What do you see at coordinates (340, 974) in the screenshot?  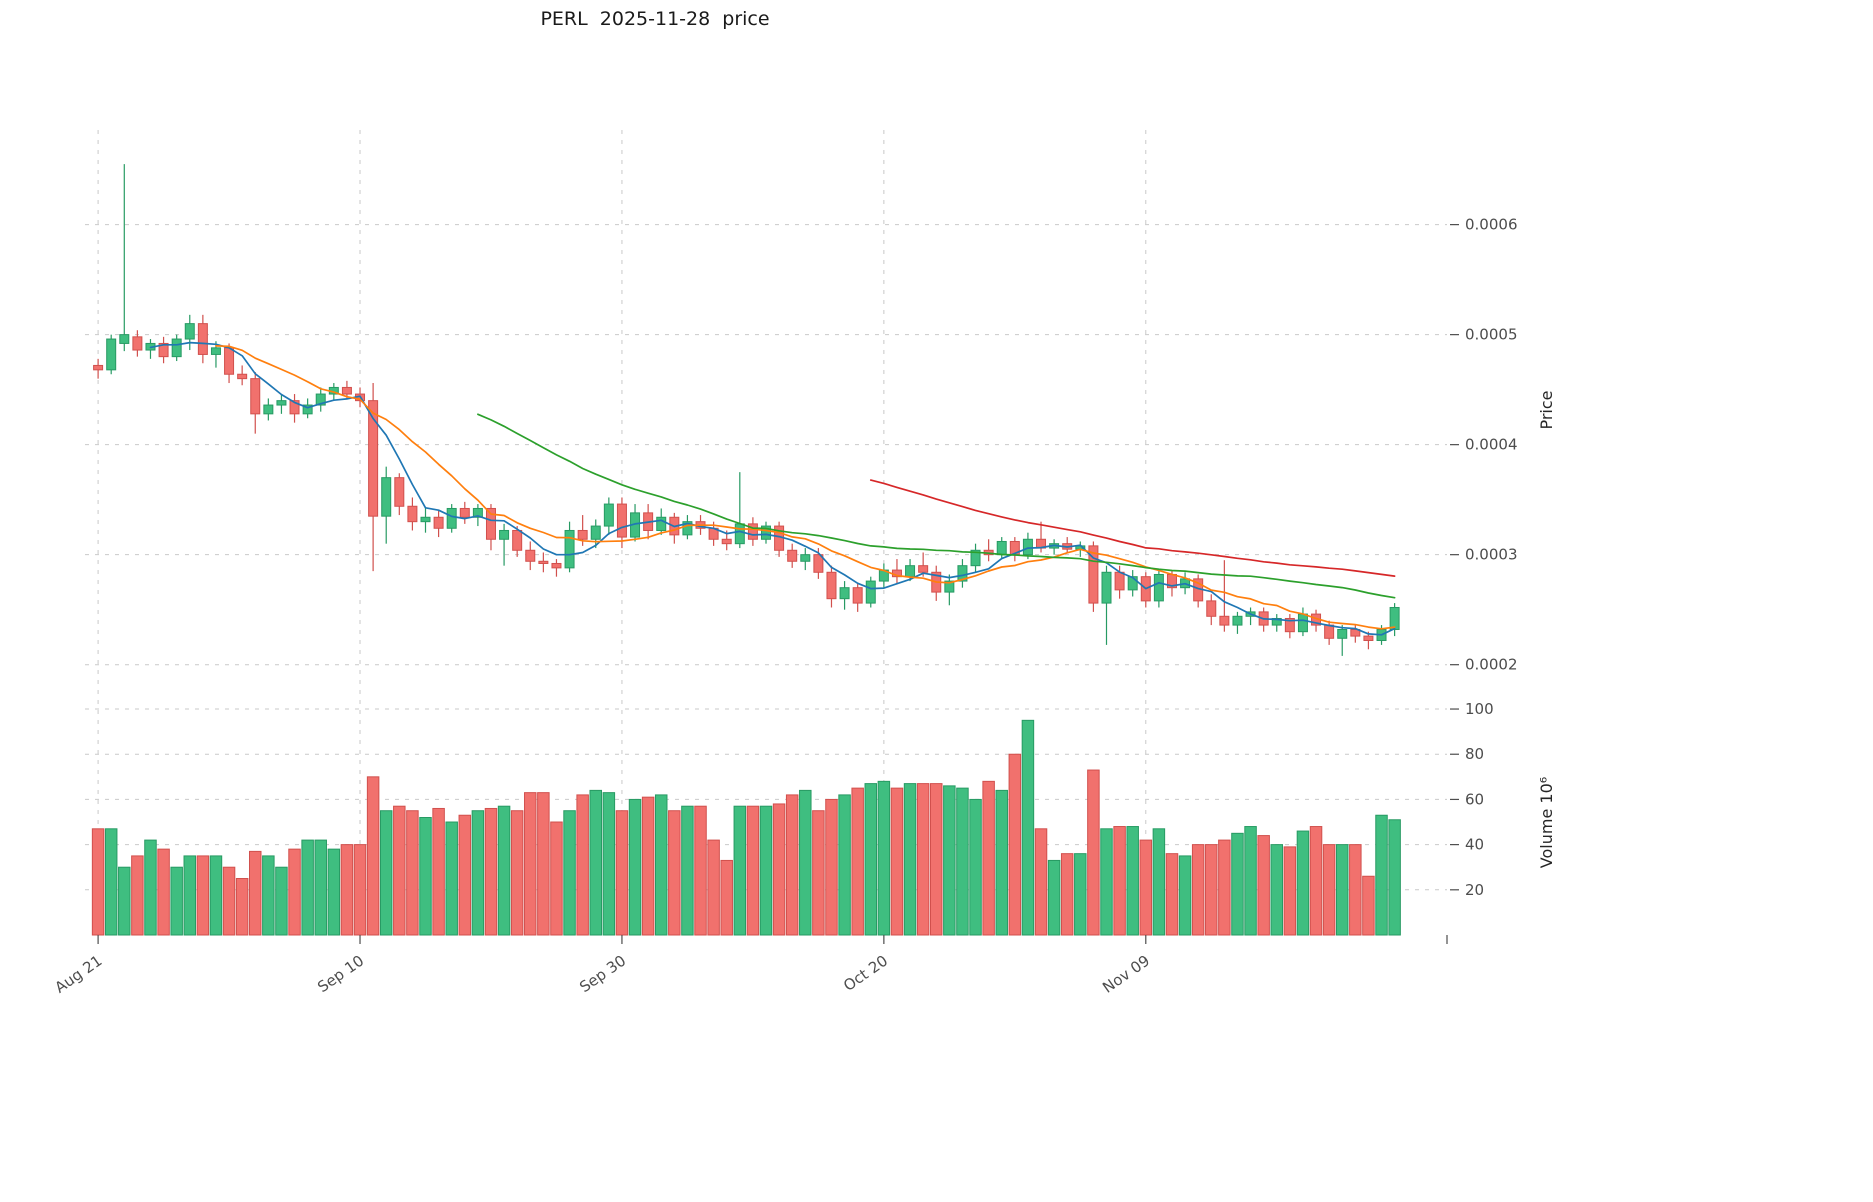 I see `x-tick-label: Sep 10` at bounding box center [340, 974].